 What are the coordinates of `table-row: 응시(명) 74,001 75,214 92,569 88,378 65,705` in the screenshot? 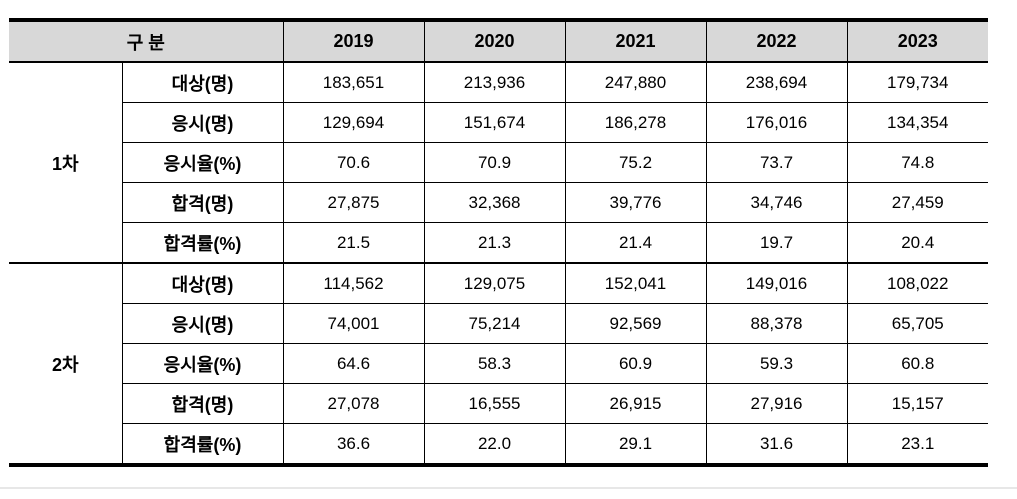 It's located at (498, 323).